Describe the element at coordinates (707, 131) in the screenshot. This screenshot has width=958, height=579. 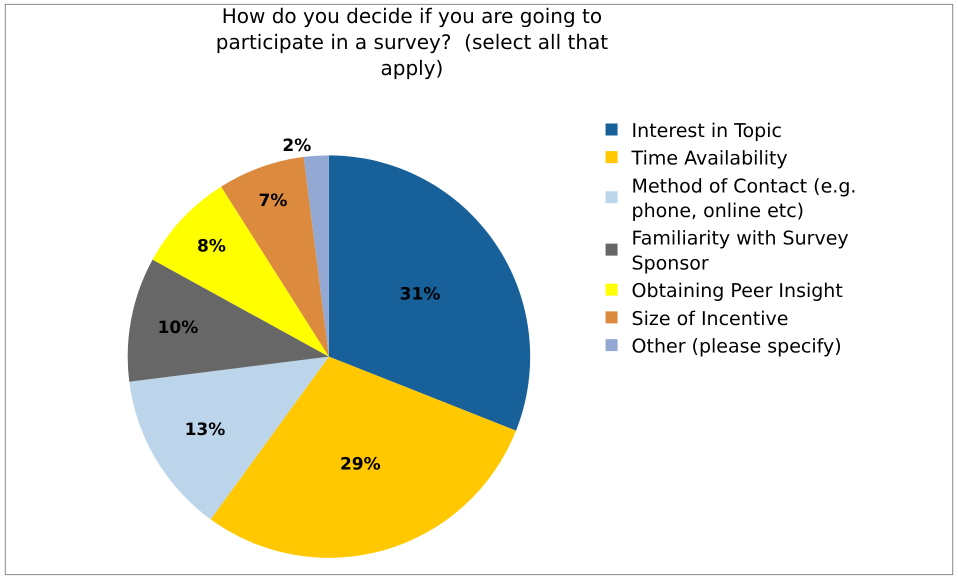
I see `legend-label: Interest in Topic` at that location.